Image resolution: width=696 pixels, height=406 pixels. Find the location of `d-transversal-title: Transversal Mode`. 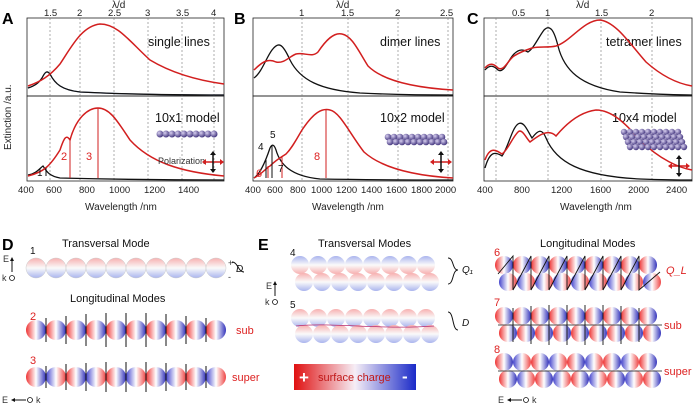

d-transversal-title: Transversal Mode is located at coordinates (106, 244).